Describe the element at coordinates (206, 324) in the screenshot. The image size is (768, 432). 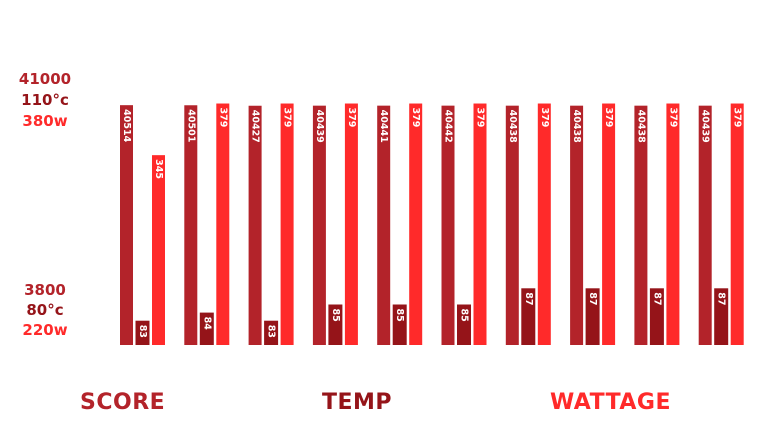
I see `temp-value-label-2: 84` at that location.